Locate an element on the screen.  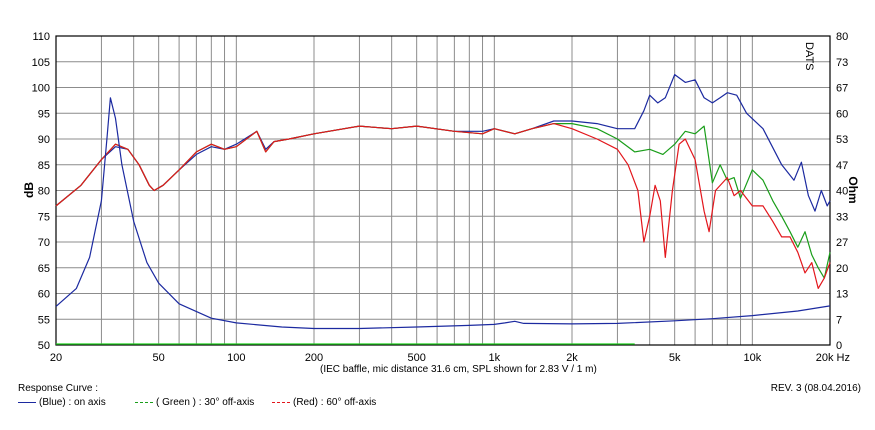
x-tick-label: 200 is located at coordinates (314, 358).